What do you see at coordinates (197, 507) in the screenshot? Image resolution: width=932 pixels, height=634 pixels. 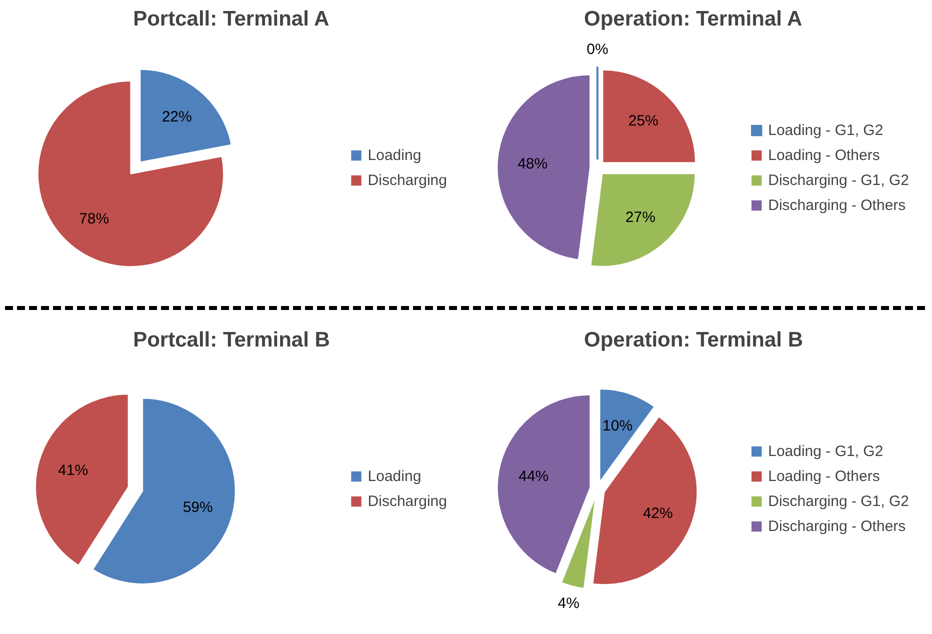 I see `data-label: 59%` at bounding box center [197, 507].